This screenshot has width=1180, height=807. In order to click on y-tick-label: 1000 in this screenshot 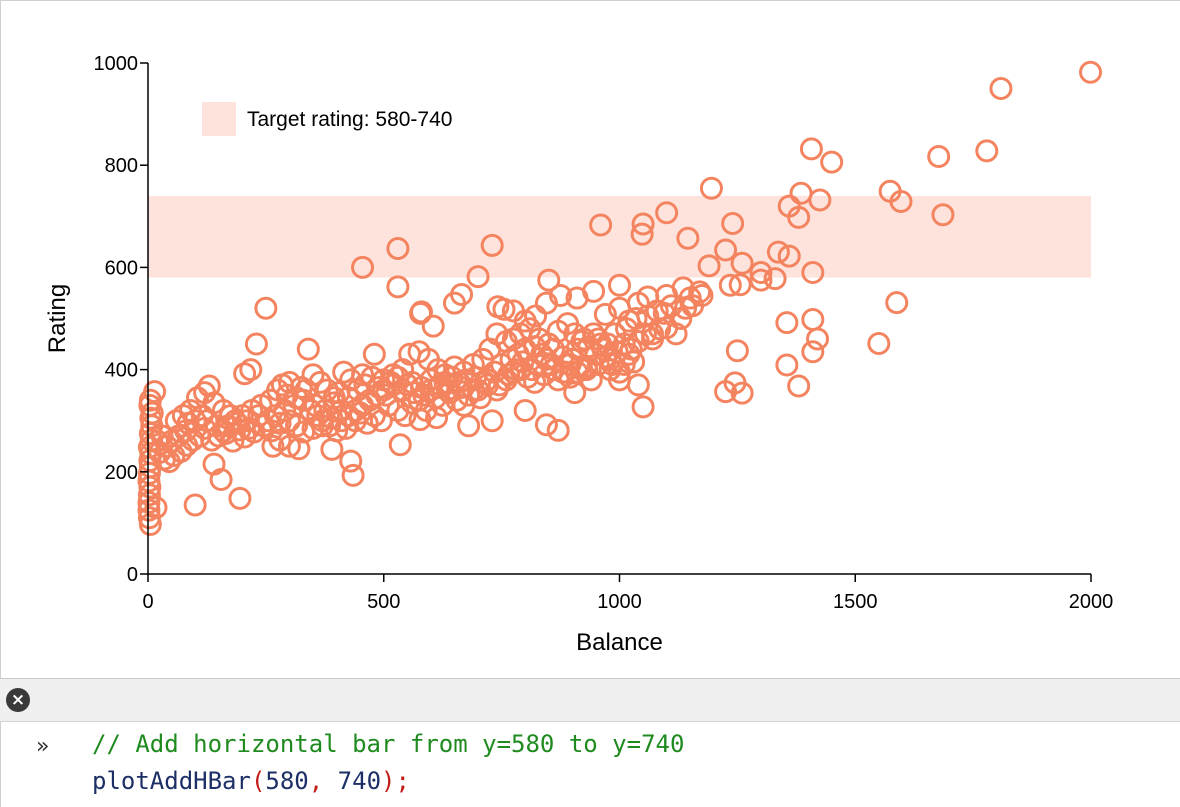, I will do `click(116, 64)`.